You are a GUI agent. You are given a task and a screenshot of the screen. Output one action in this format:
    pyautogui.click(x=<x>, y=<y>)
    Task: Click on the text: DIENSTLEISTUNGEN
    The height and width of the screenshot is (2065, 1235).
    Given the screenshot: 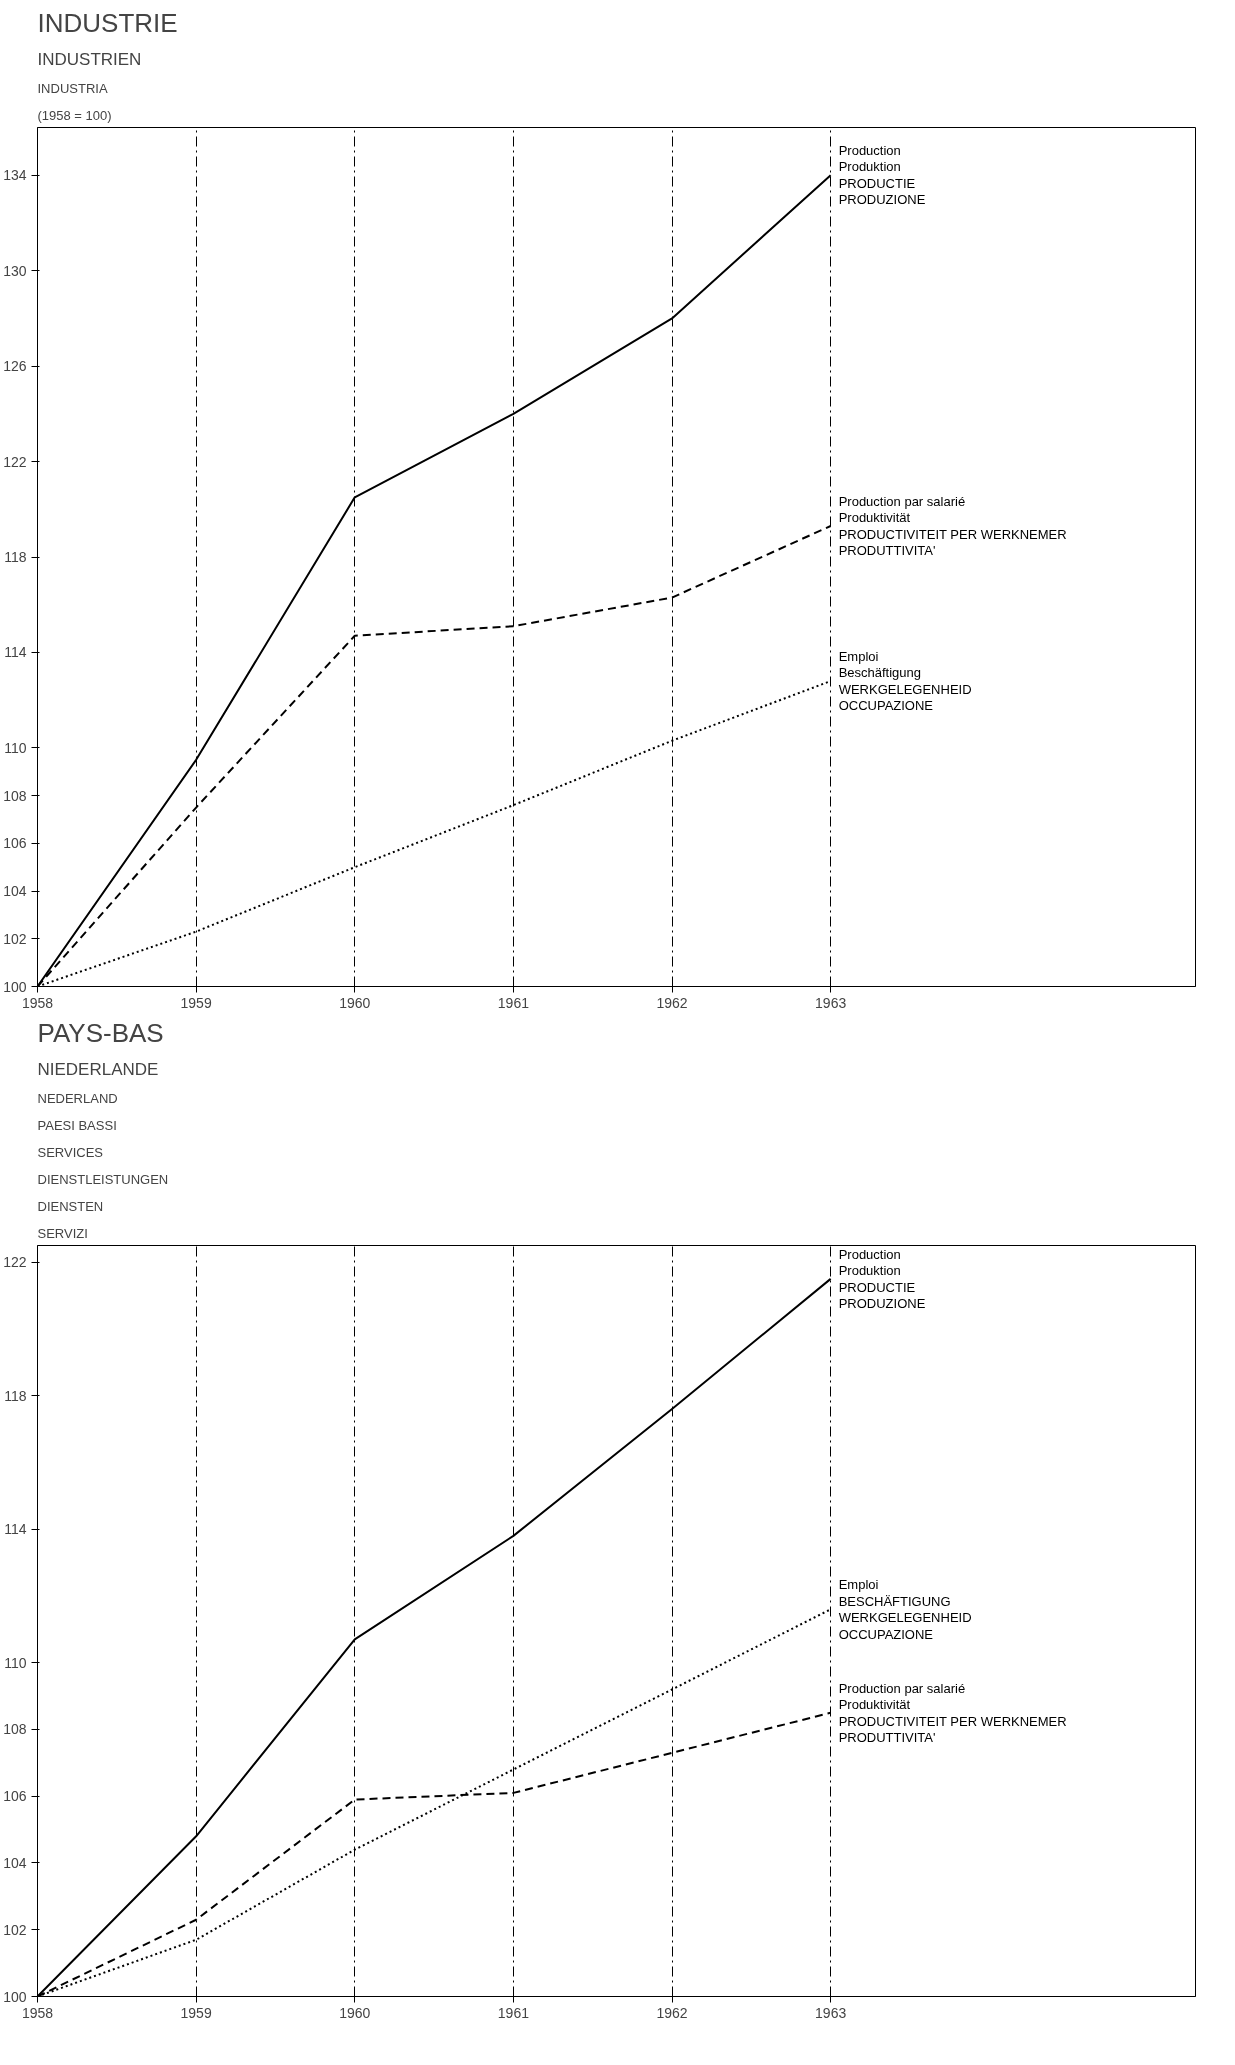 What is the action you would take?
    pyautogui.click(x=103, y=1179)
    